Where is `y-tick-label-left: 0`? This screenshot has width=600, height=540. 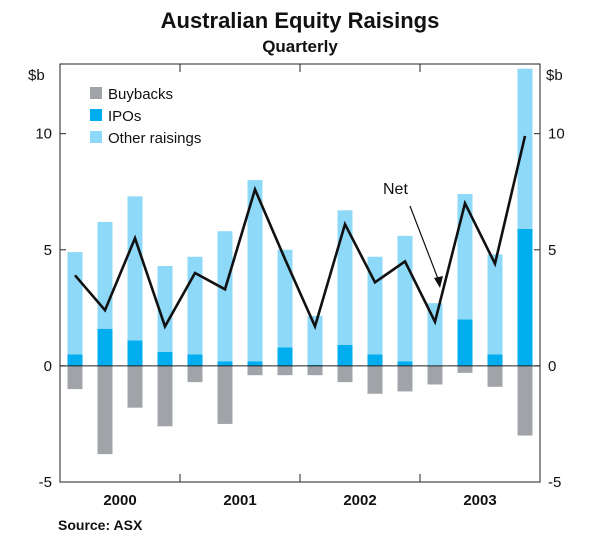 y-tick-label-left: 0 is located at coordinates (48, 366).